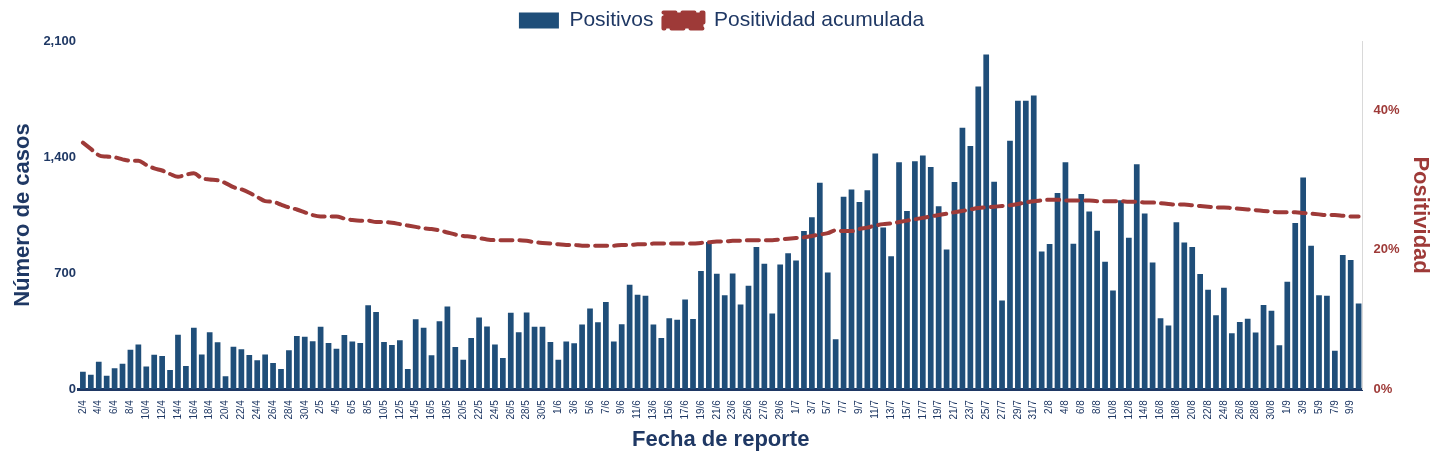  Describe the element at coordinates (938, 409) in the screenshot. I see `x-tick-label: 19/7` at that location.